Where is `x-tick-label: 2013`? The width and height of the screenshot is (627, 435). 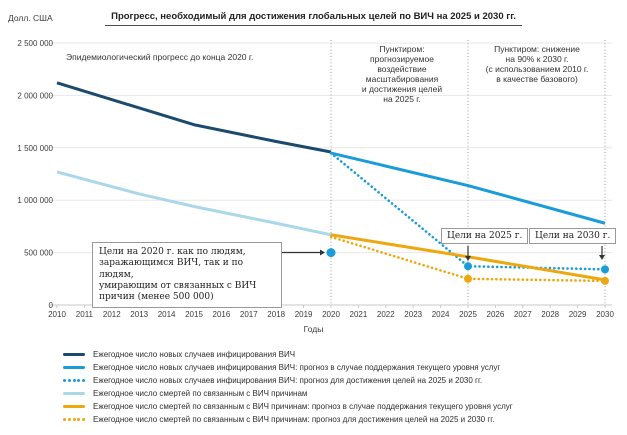
x-tick-label: 2013 is located at coordinates (139, 314).